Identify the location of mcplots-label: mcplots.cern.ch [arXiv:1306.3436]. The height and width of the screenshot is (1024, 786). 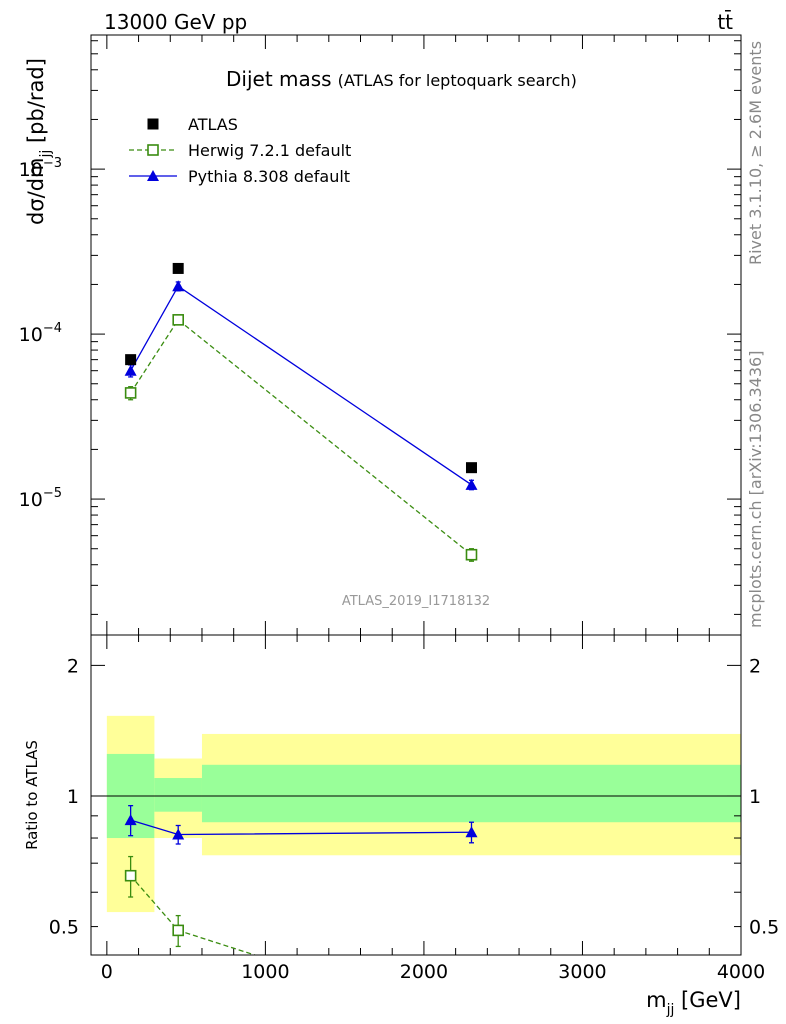
(755, 489).